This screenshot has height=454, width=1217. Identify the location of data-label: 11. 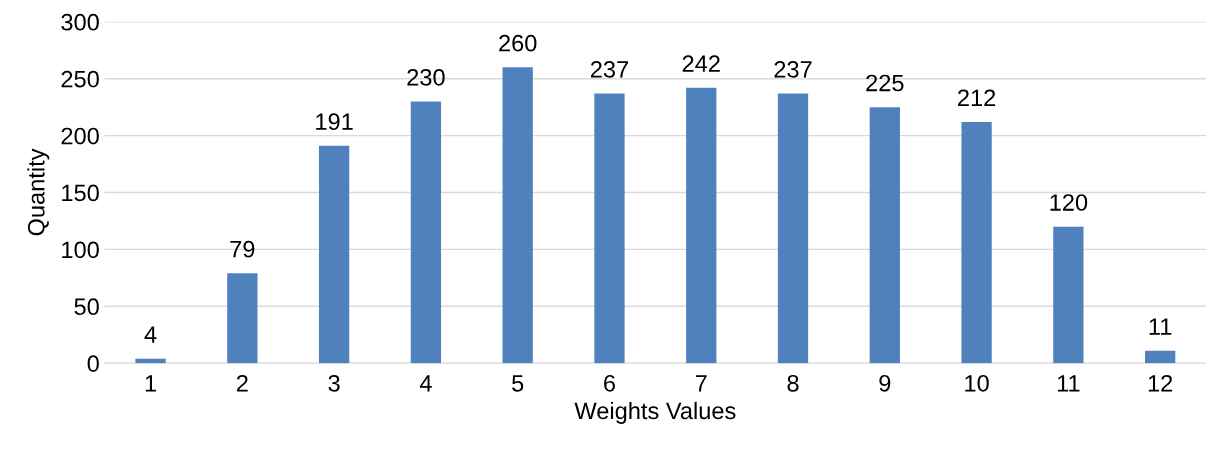
(1160, 326).